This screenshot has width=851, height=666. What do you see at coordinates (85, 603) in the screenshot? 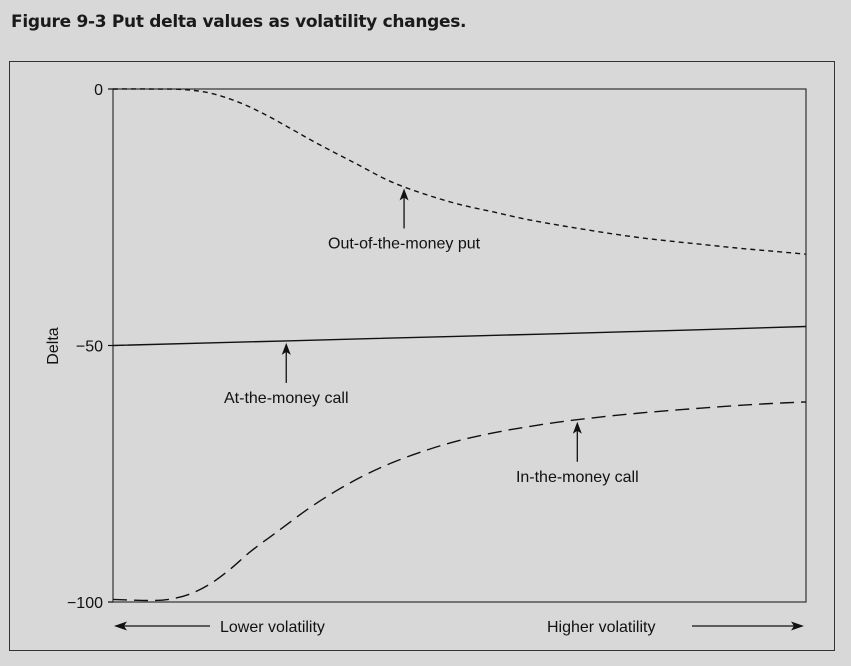
I see `y-tick-label: −100` at bounding box center [85, 603].